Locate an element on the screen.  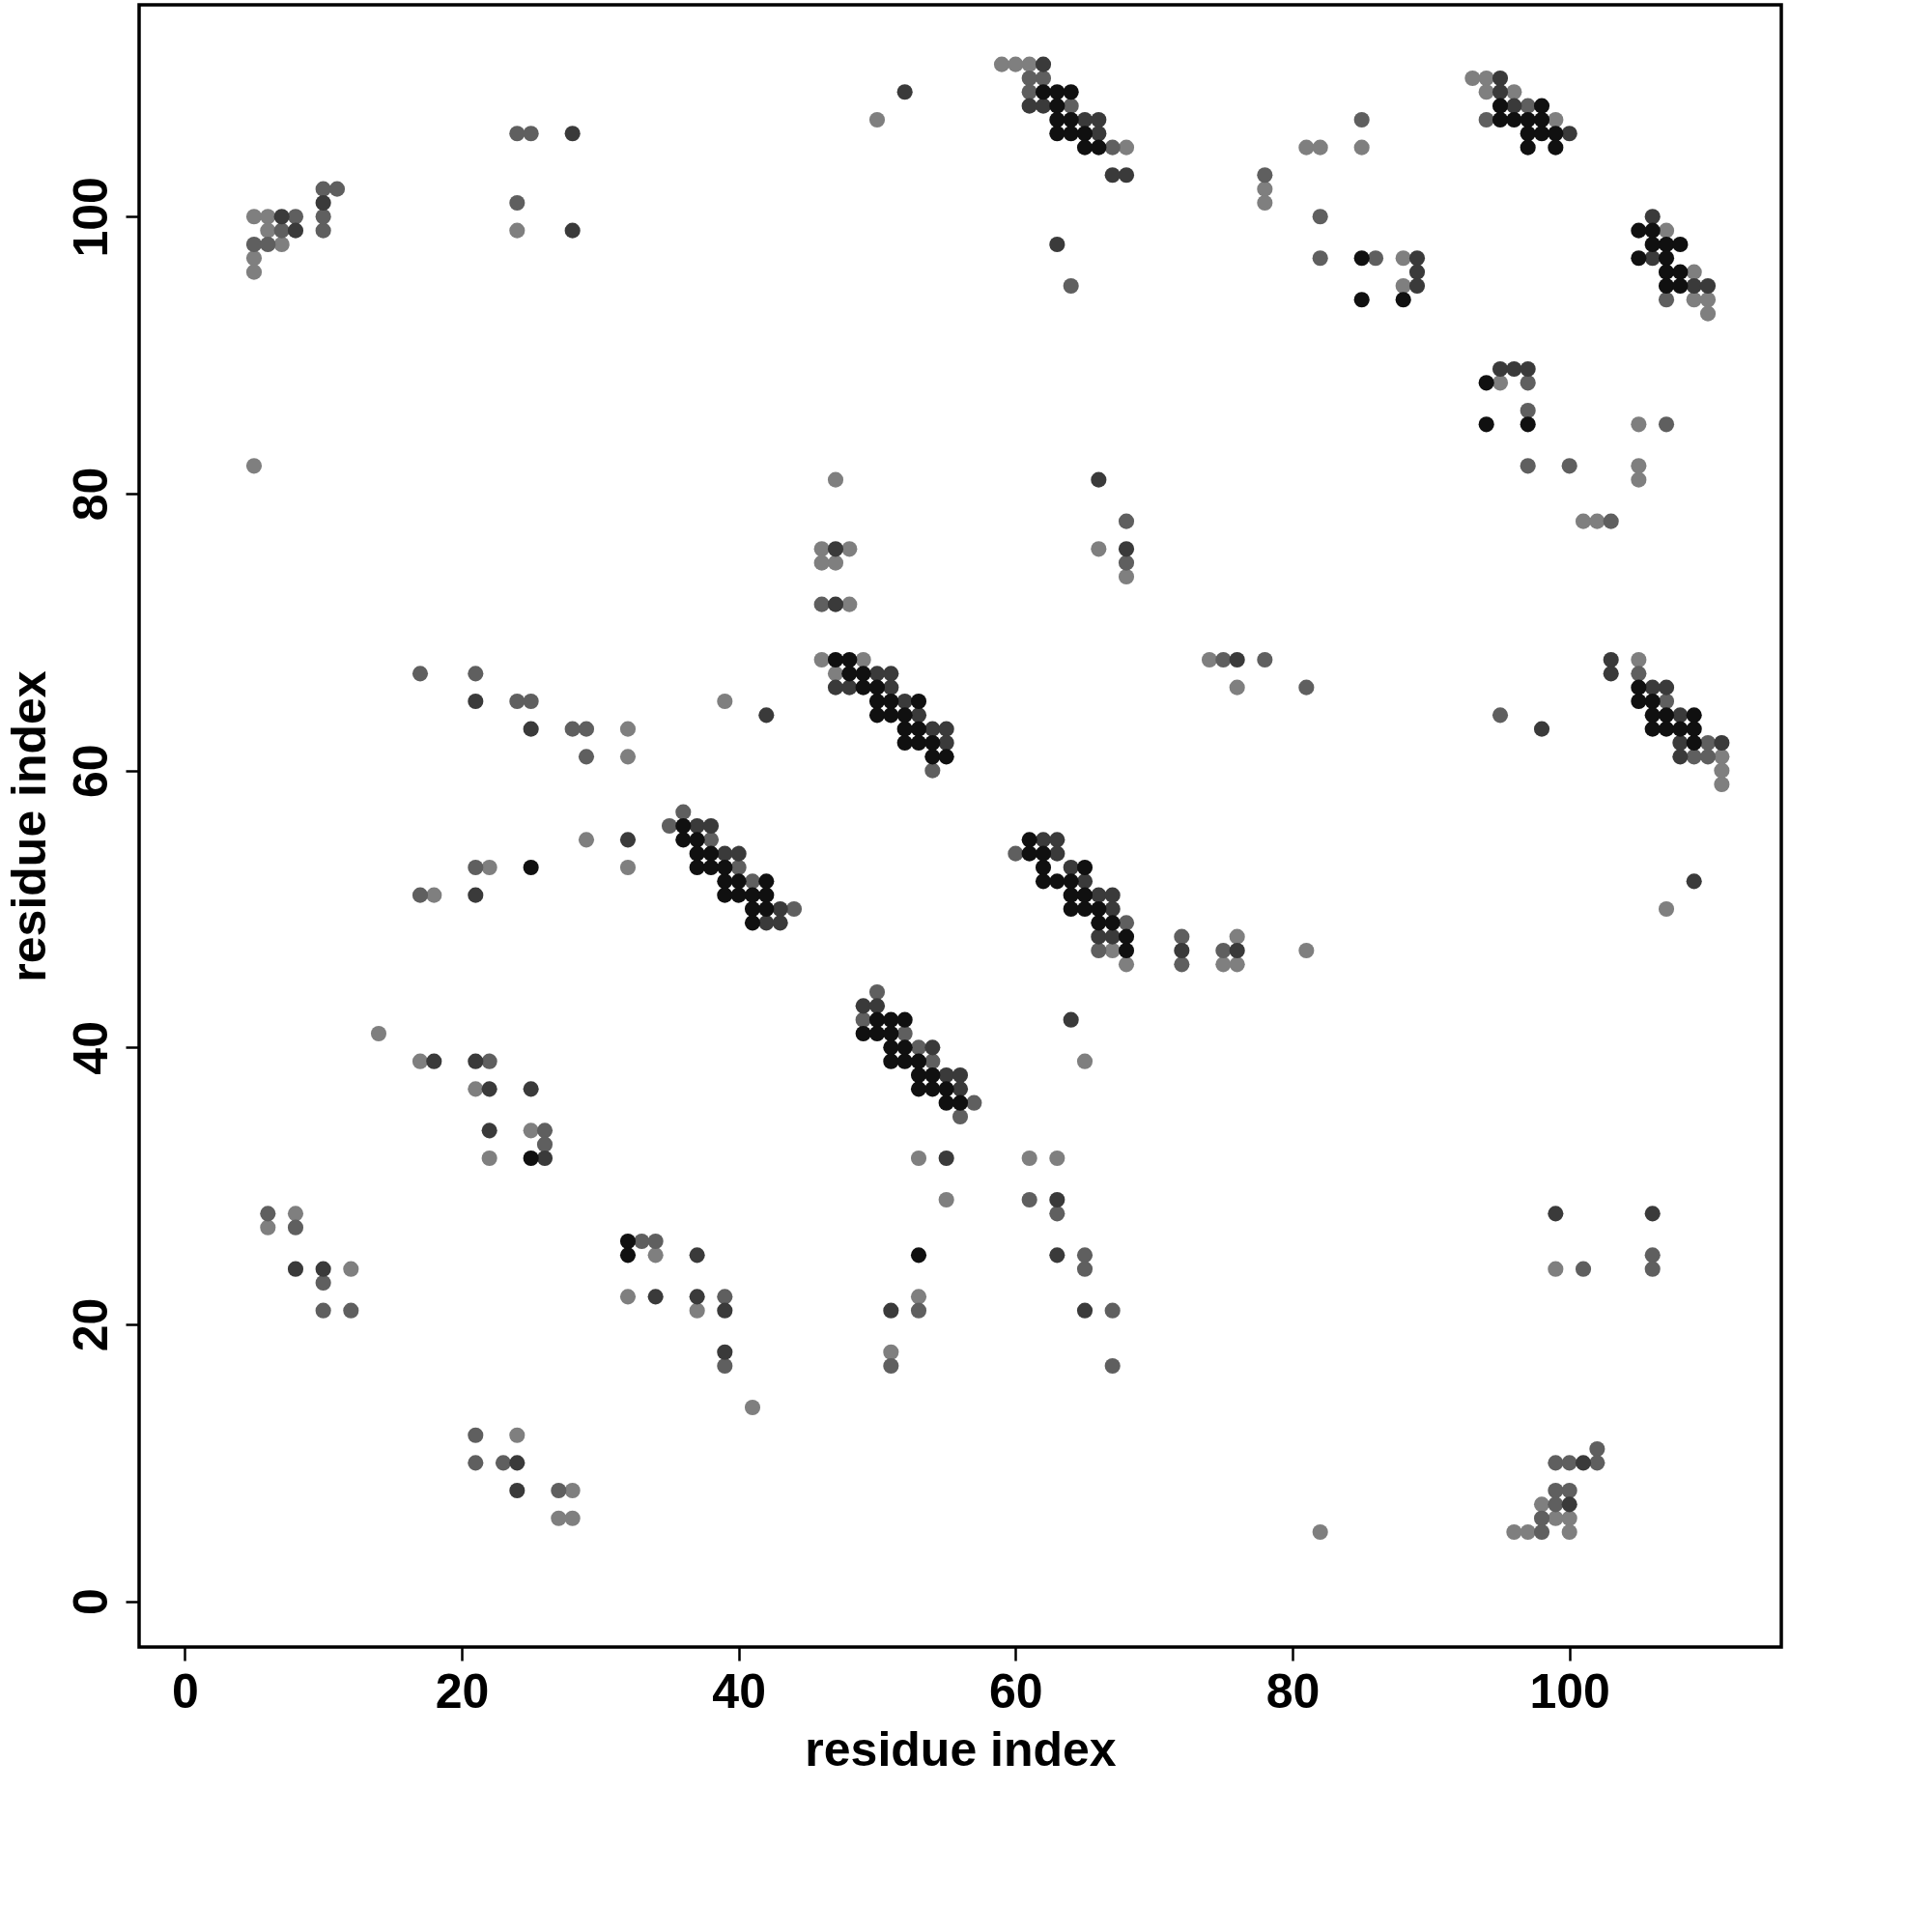
y-tick-label: 40 is located at coordinates (90, 1048).